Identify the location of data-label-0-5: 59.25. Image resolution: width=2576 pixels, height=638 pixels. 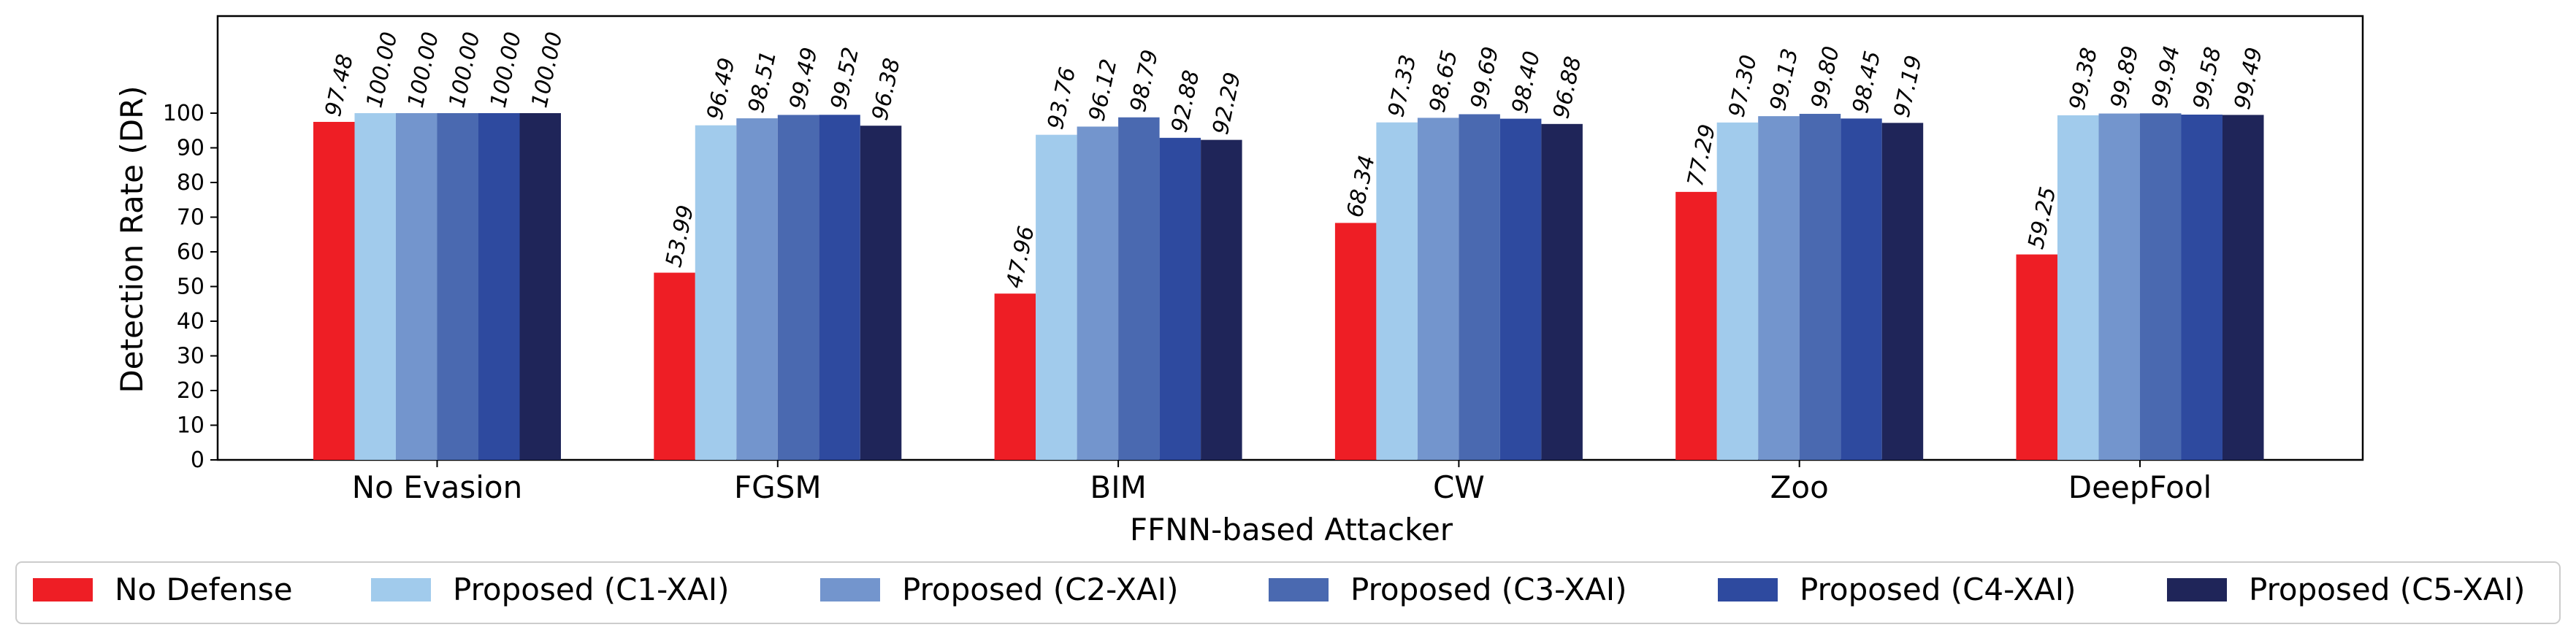
(2042, 218).